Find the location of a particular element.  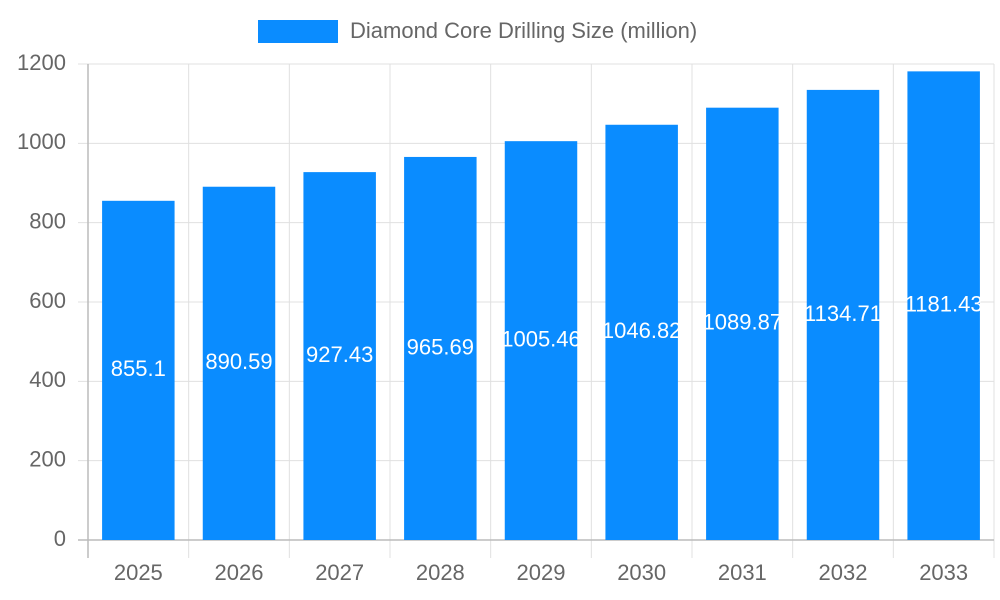

legend-swatch is located at coordinates (298, 31).